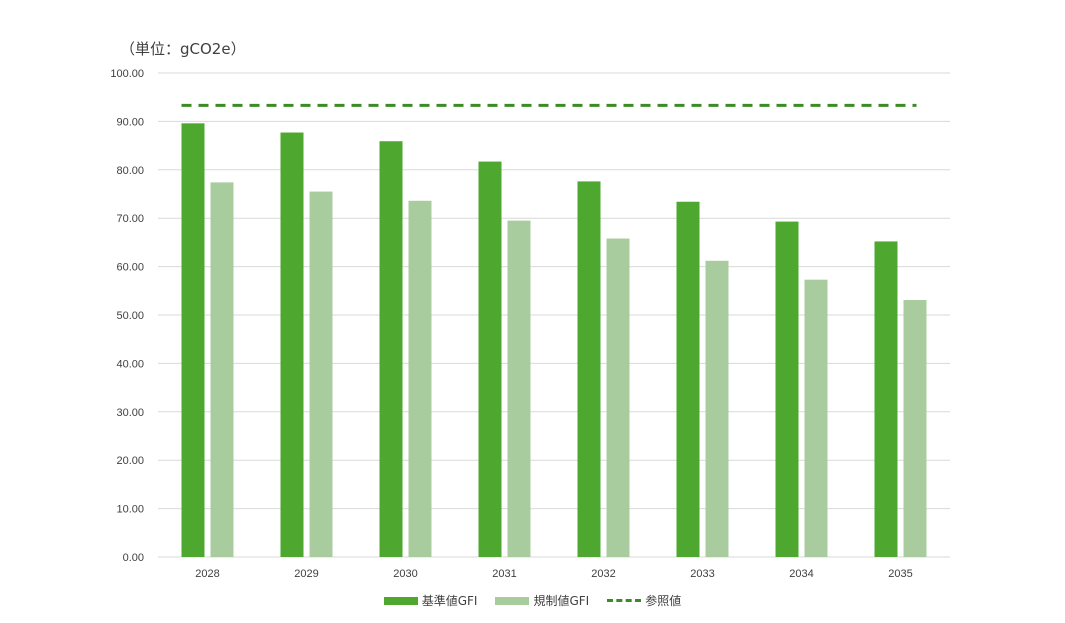 The width and height of the screenshot is (1065, 623). I want to click on legend-item-series2: 規制値GFI, so click(542, 600).